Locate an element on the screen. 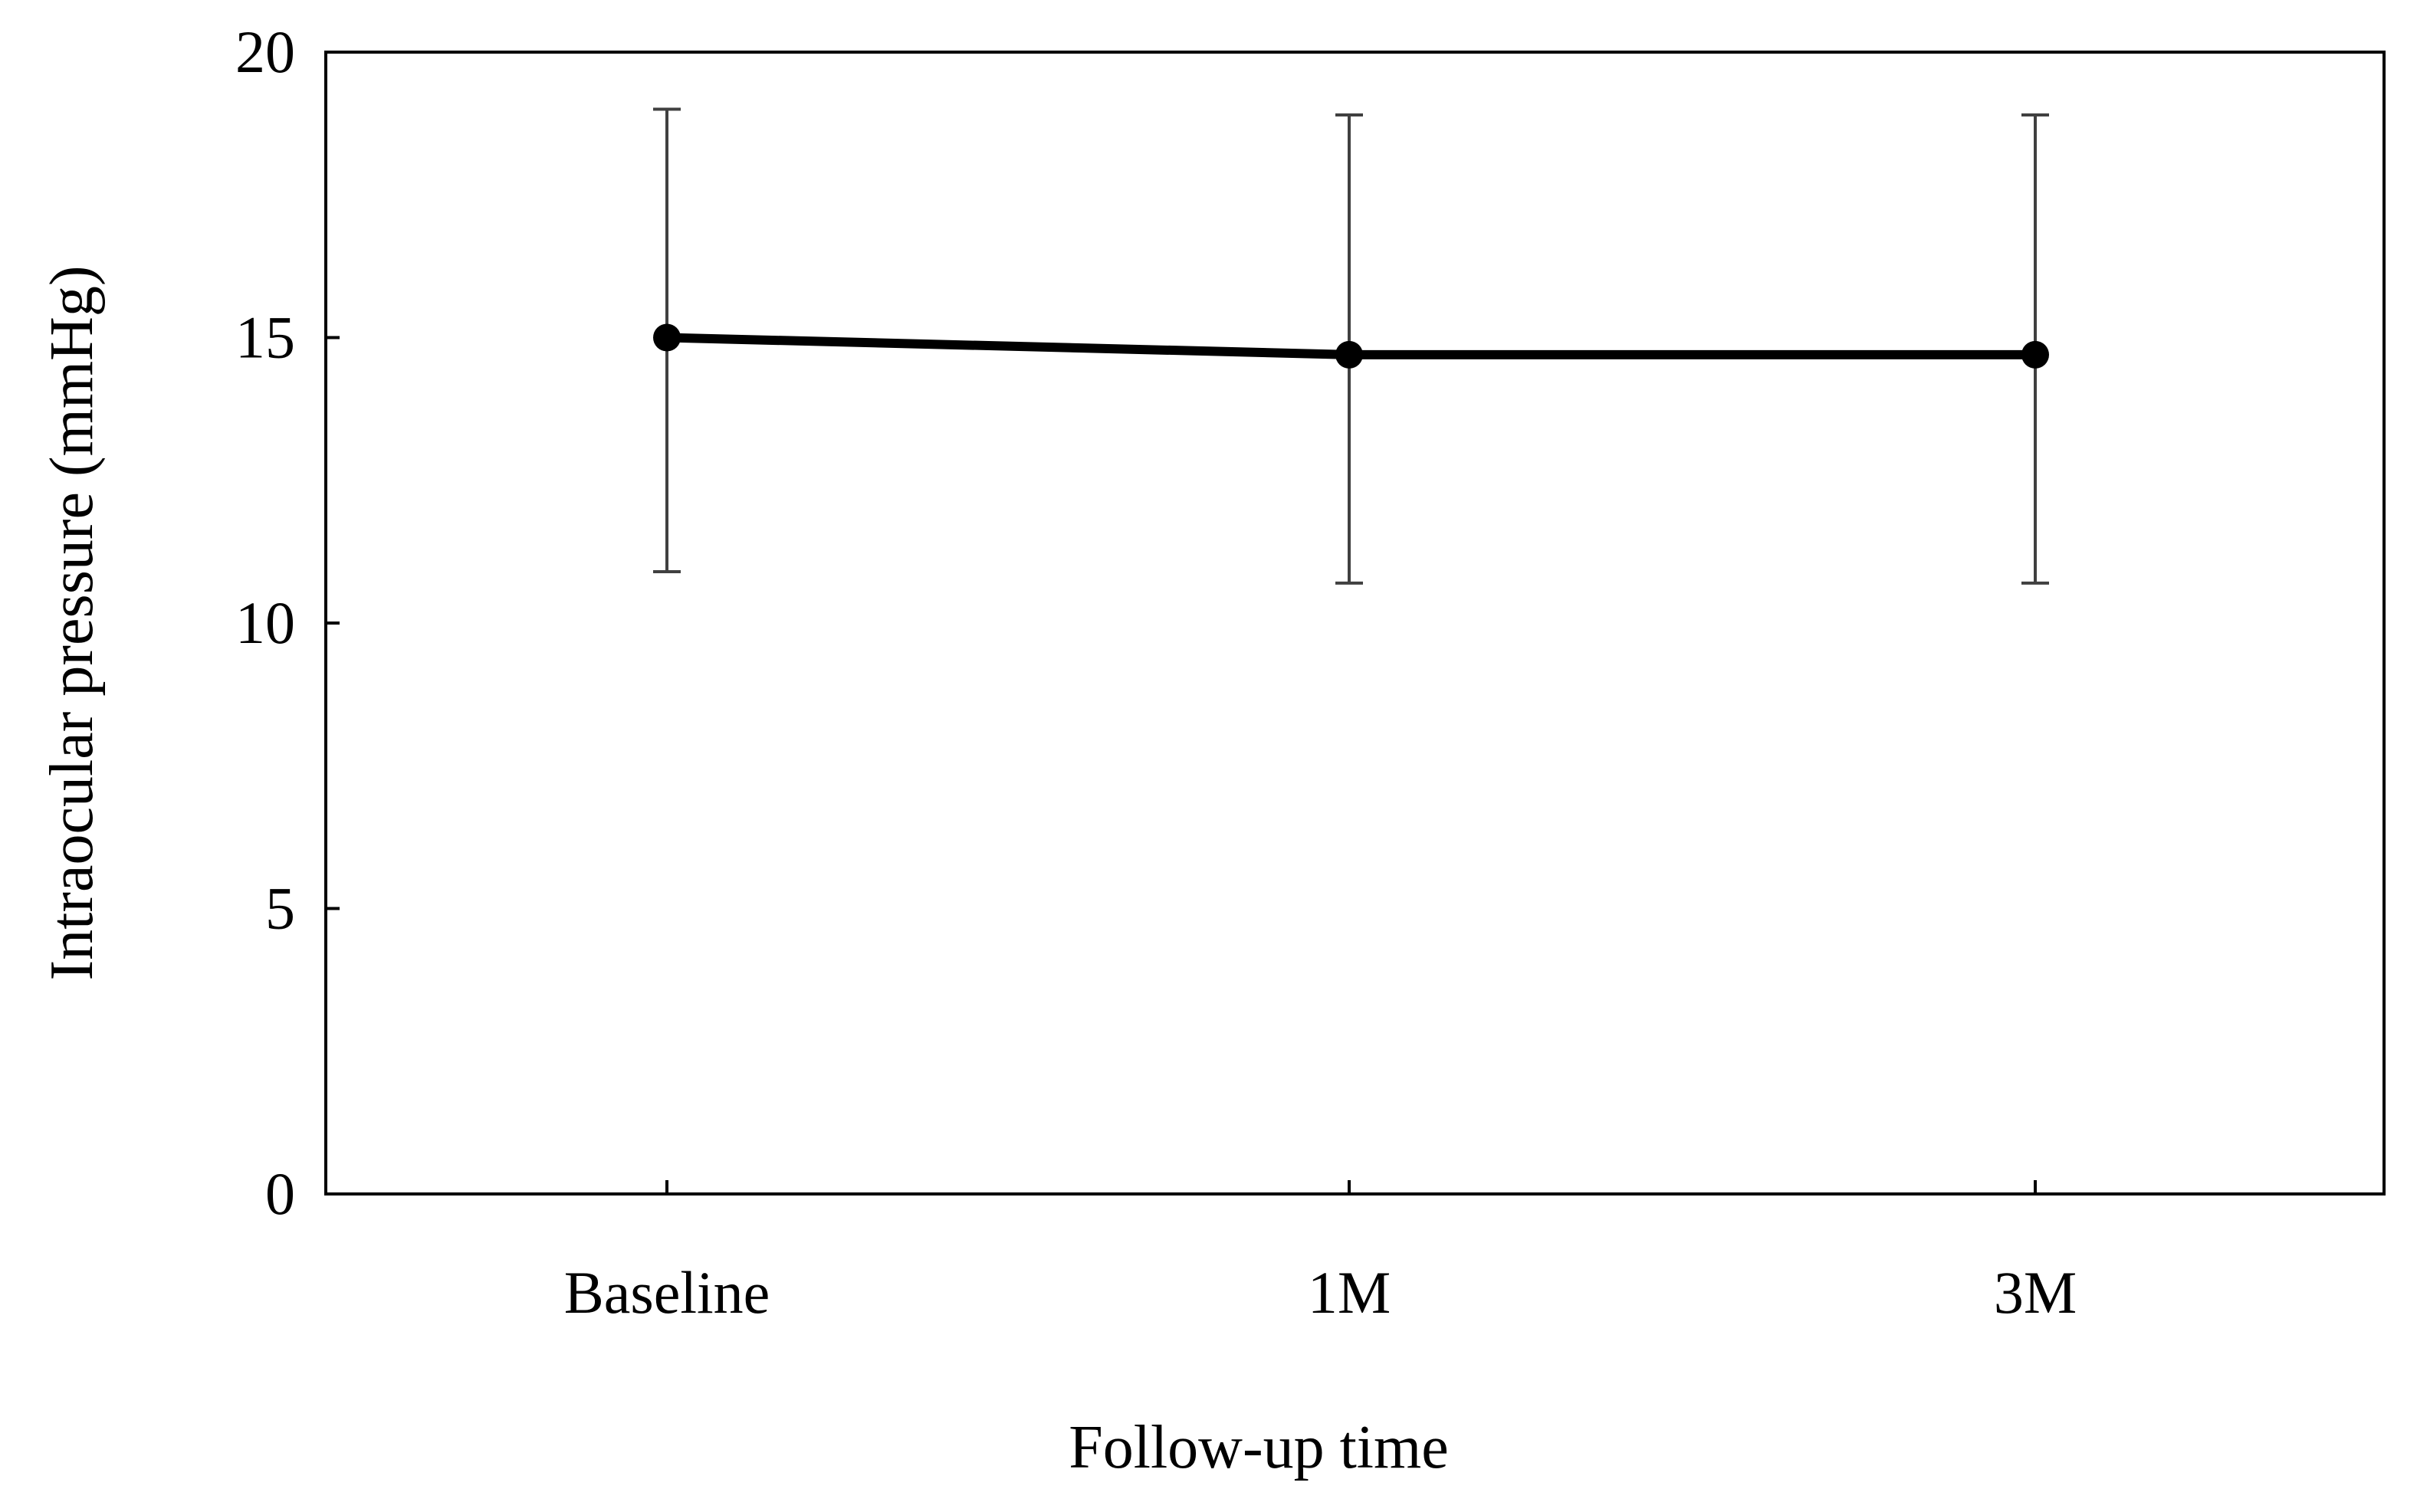  y-axis-ticks: 0 5 10 15 20 is located at coordinates (287, 623).